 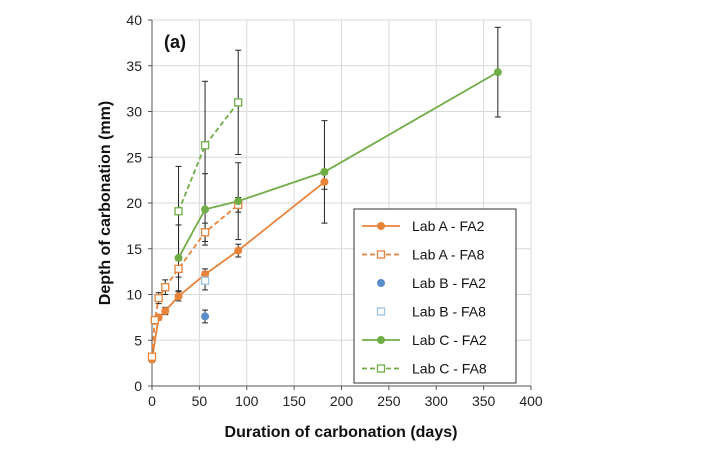 I want to click on x-tick-label: 50, so click(x=200, y=401).